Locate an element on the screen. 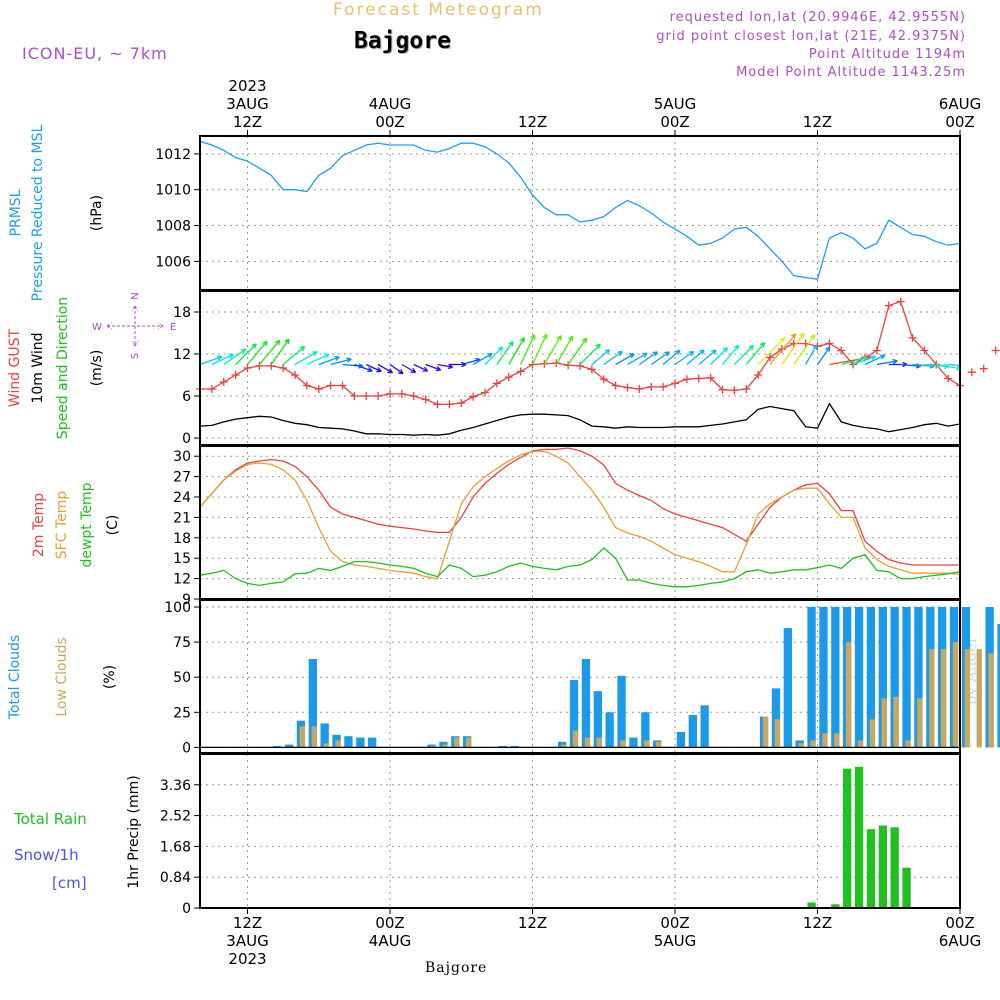 This screenshot has width=1000, height=1000. bottom-time-label: 3AUG is located at coordinates (247, 941).